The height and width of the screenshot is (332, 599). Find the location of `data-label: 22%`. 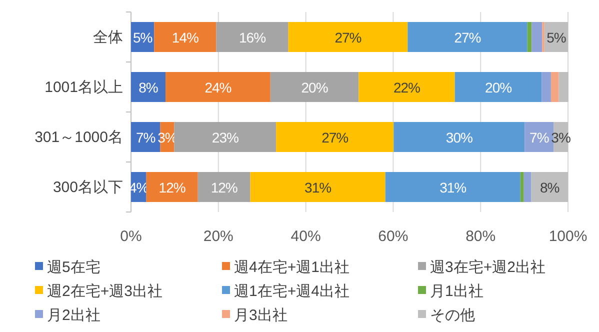

data-label: 22% is located at coordinates (406, 88).